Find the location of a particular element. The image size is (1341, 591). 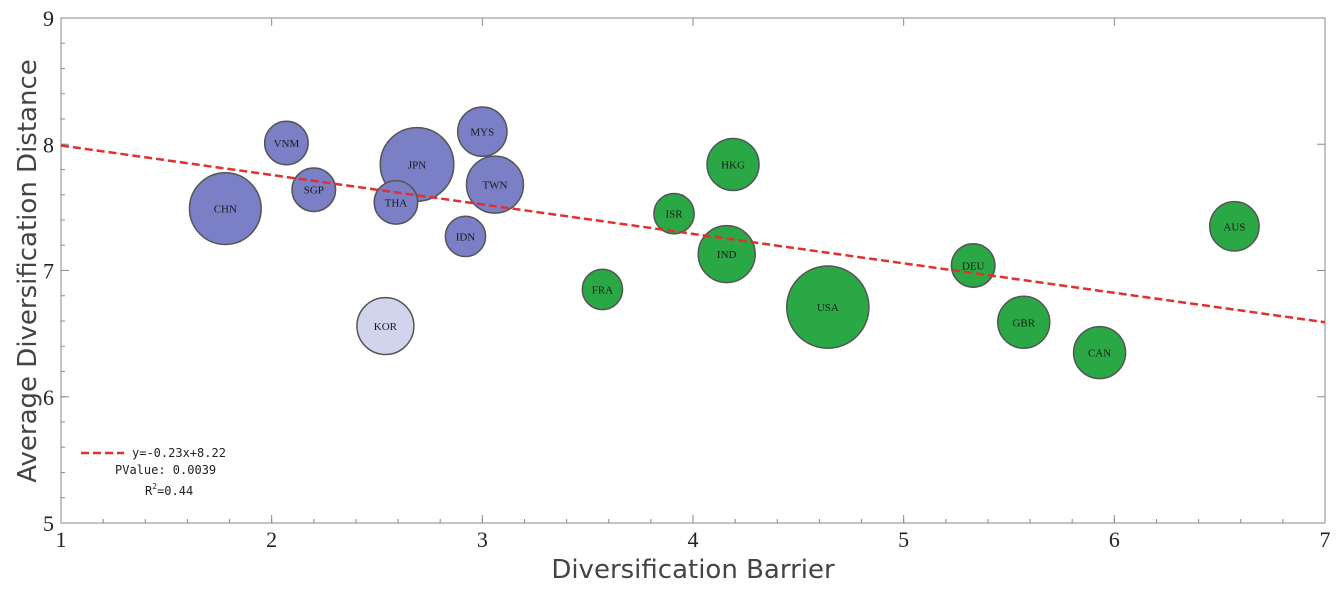

bubble-label: TWN is located at coordinates (494, 186).